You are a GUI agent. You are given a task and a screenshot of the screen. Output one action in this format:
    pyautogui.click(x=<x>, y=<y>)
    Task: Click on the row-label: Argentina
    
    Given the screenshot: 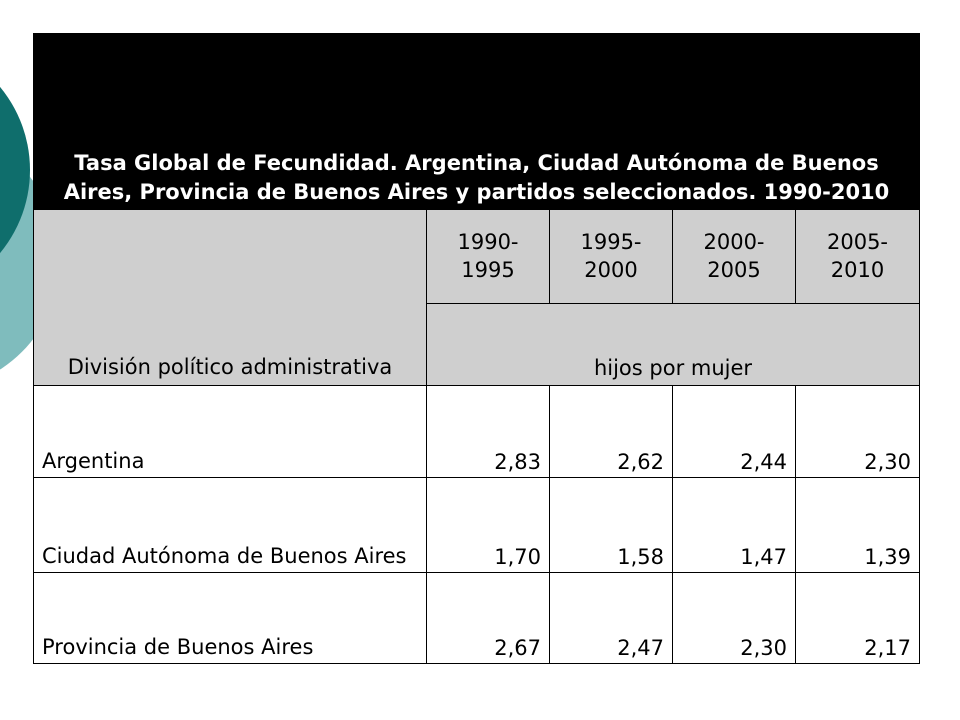 What is the action you would take?
    pyautogui.click(x=230, y=431)
    